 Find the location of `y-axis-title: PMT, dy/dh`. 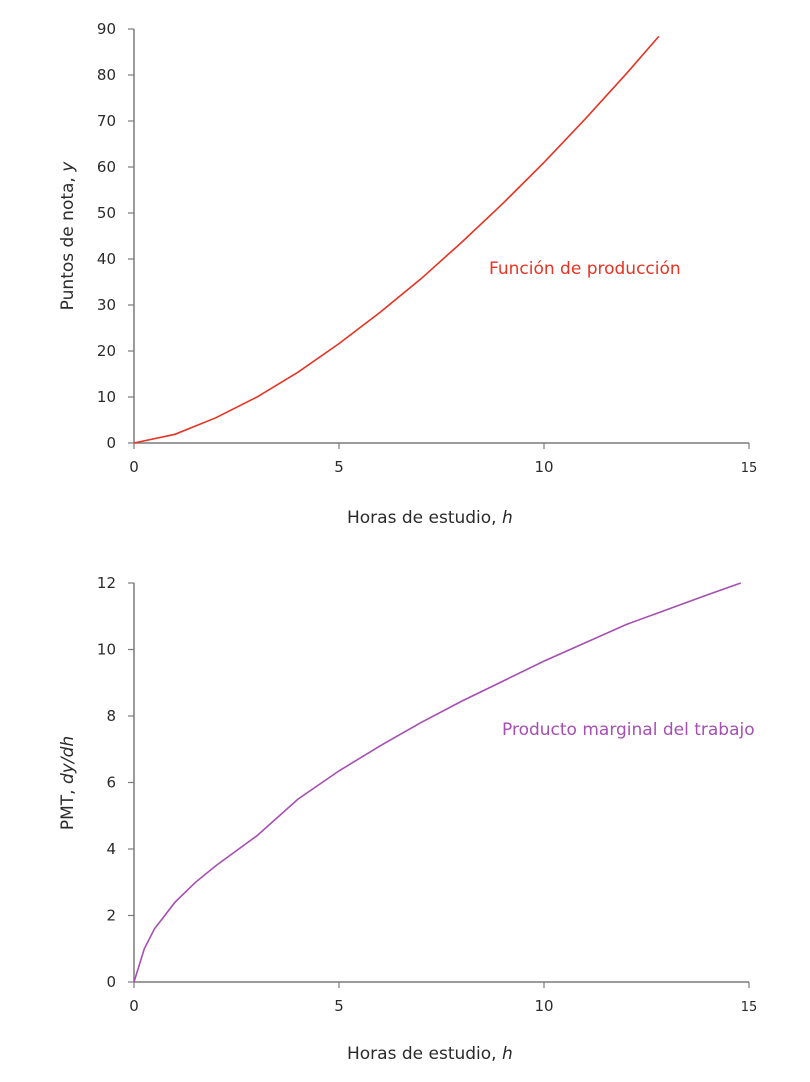

y-axis-title: PMT, dy/dh is located at coordinates (68, 783).